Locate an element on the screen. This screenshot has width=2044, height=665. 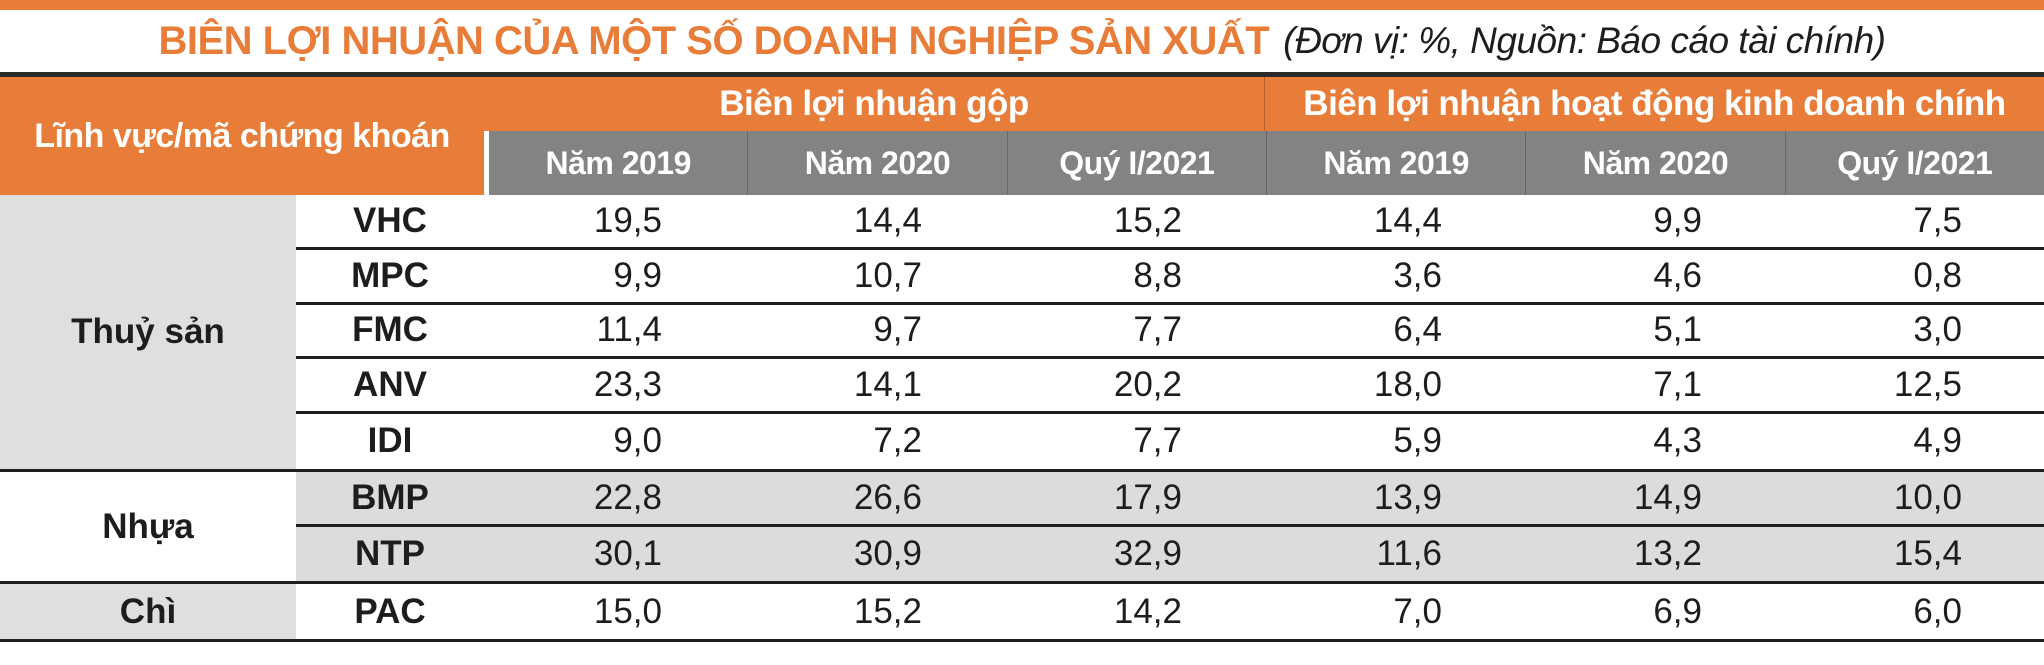
value-cell: 12,5 is located at coordinates (1927, 385).